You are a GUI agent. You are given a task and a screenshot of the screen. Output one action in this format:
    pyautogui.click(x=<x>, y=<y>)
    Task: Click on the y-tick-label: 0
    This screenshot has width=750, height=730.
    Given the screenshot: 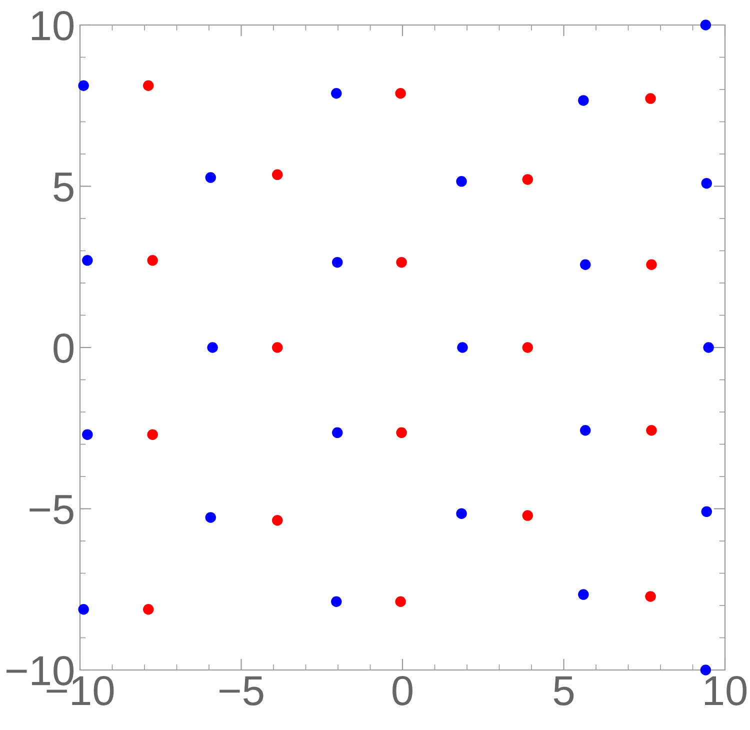 What is the action you would take?
    pyautogui.click(x=64, y=349)
    